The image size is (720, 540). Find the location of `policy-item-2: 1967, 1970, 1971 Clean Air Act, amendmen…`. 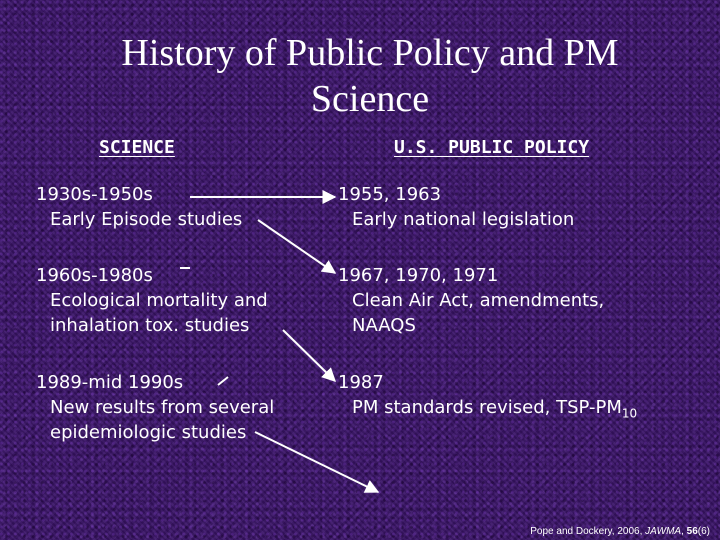

policy-item-2: 1967, 1970, 1971 Clean Air Act, amendmen… is located at coordinates (471, 300).